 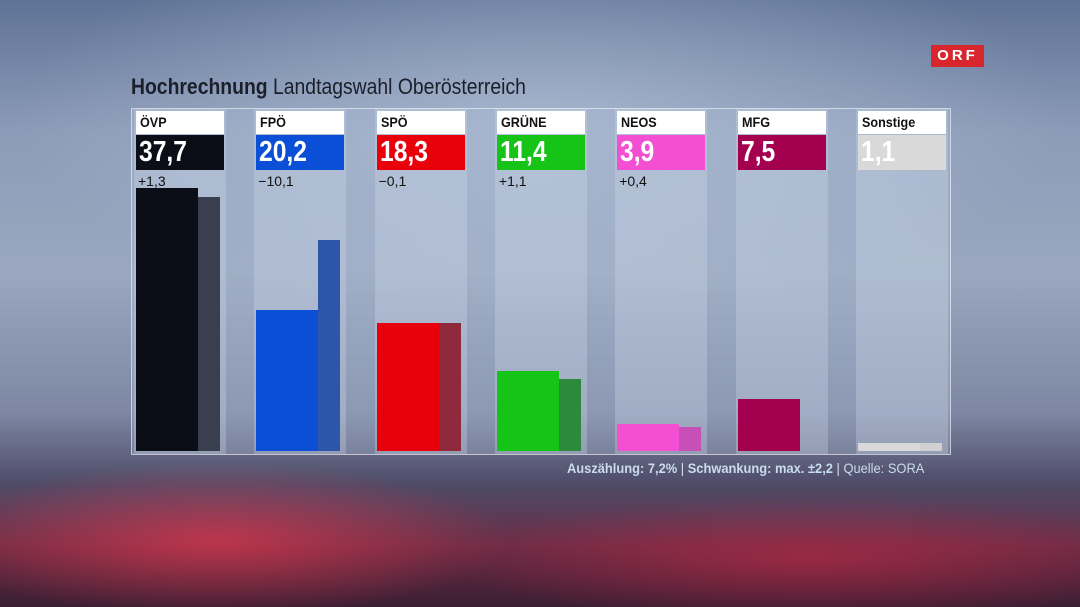 I want to click on party-value: 7,5, so click(x=781, y=152).